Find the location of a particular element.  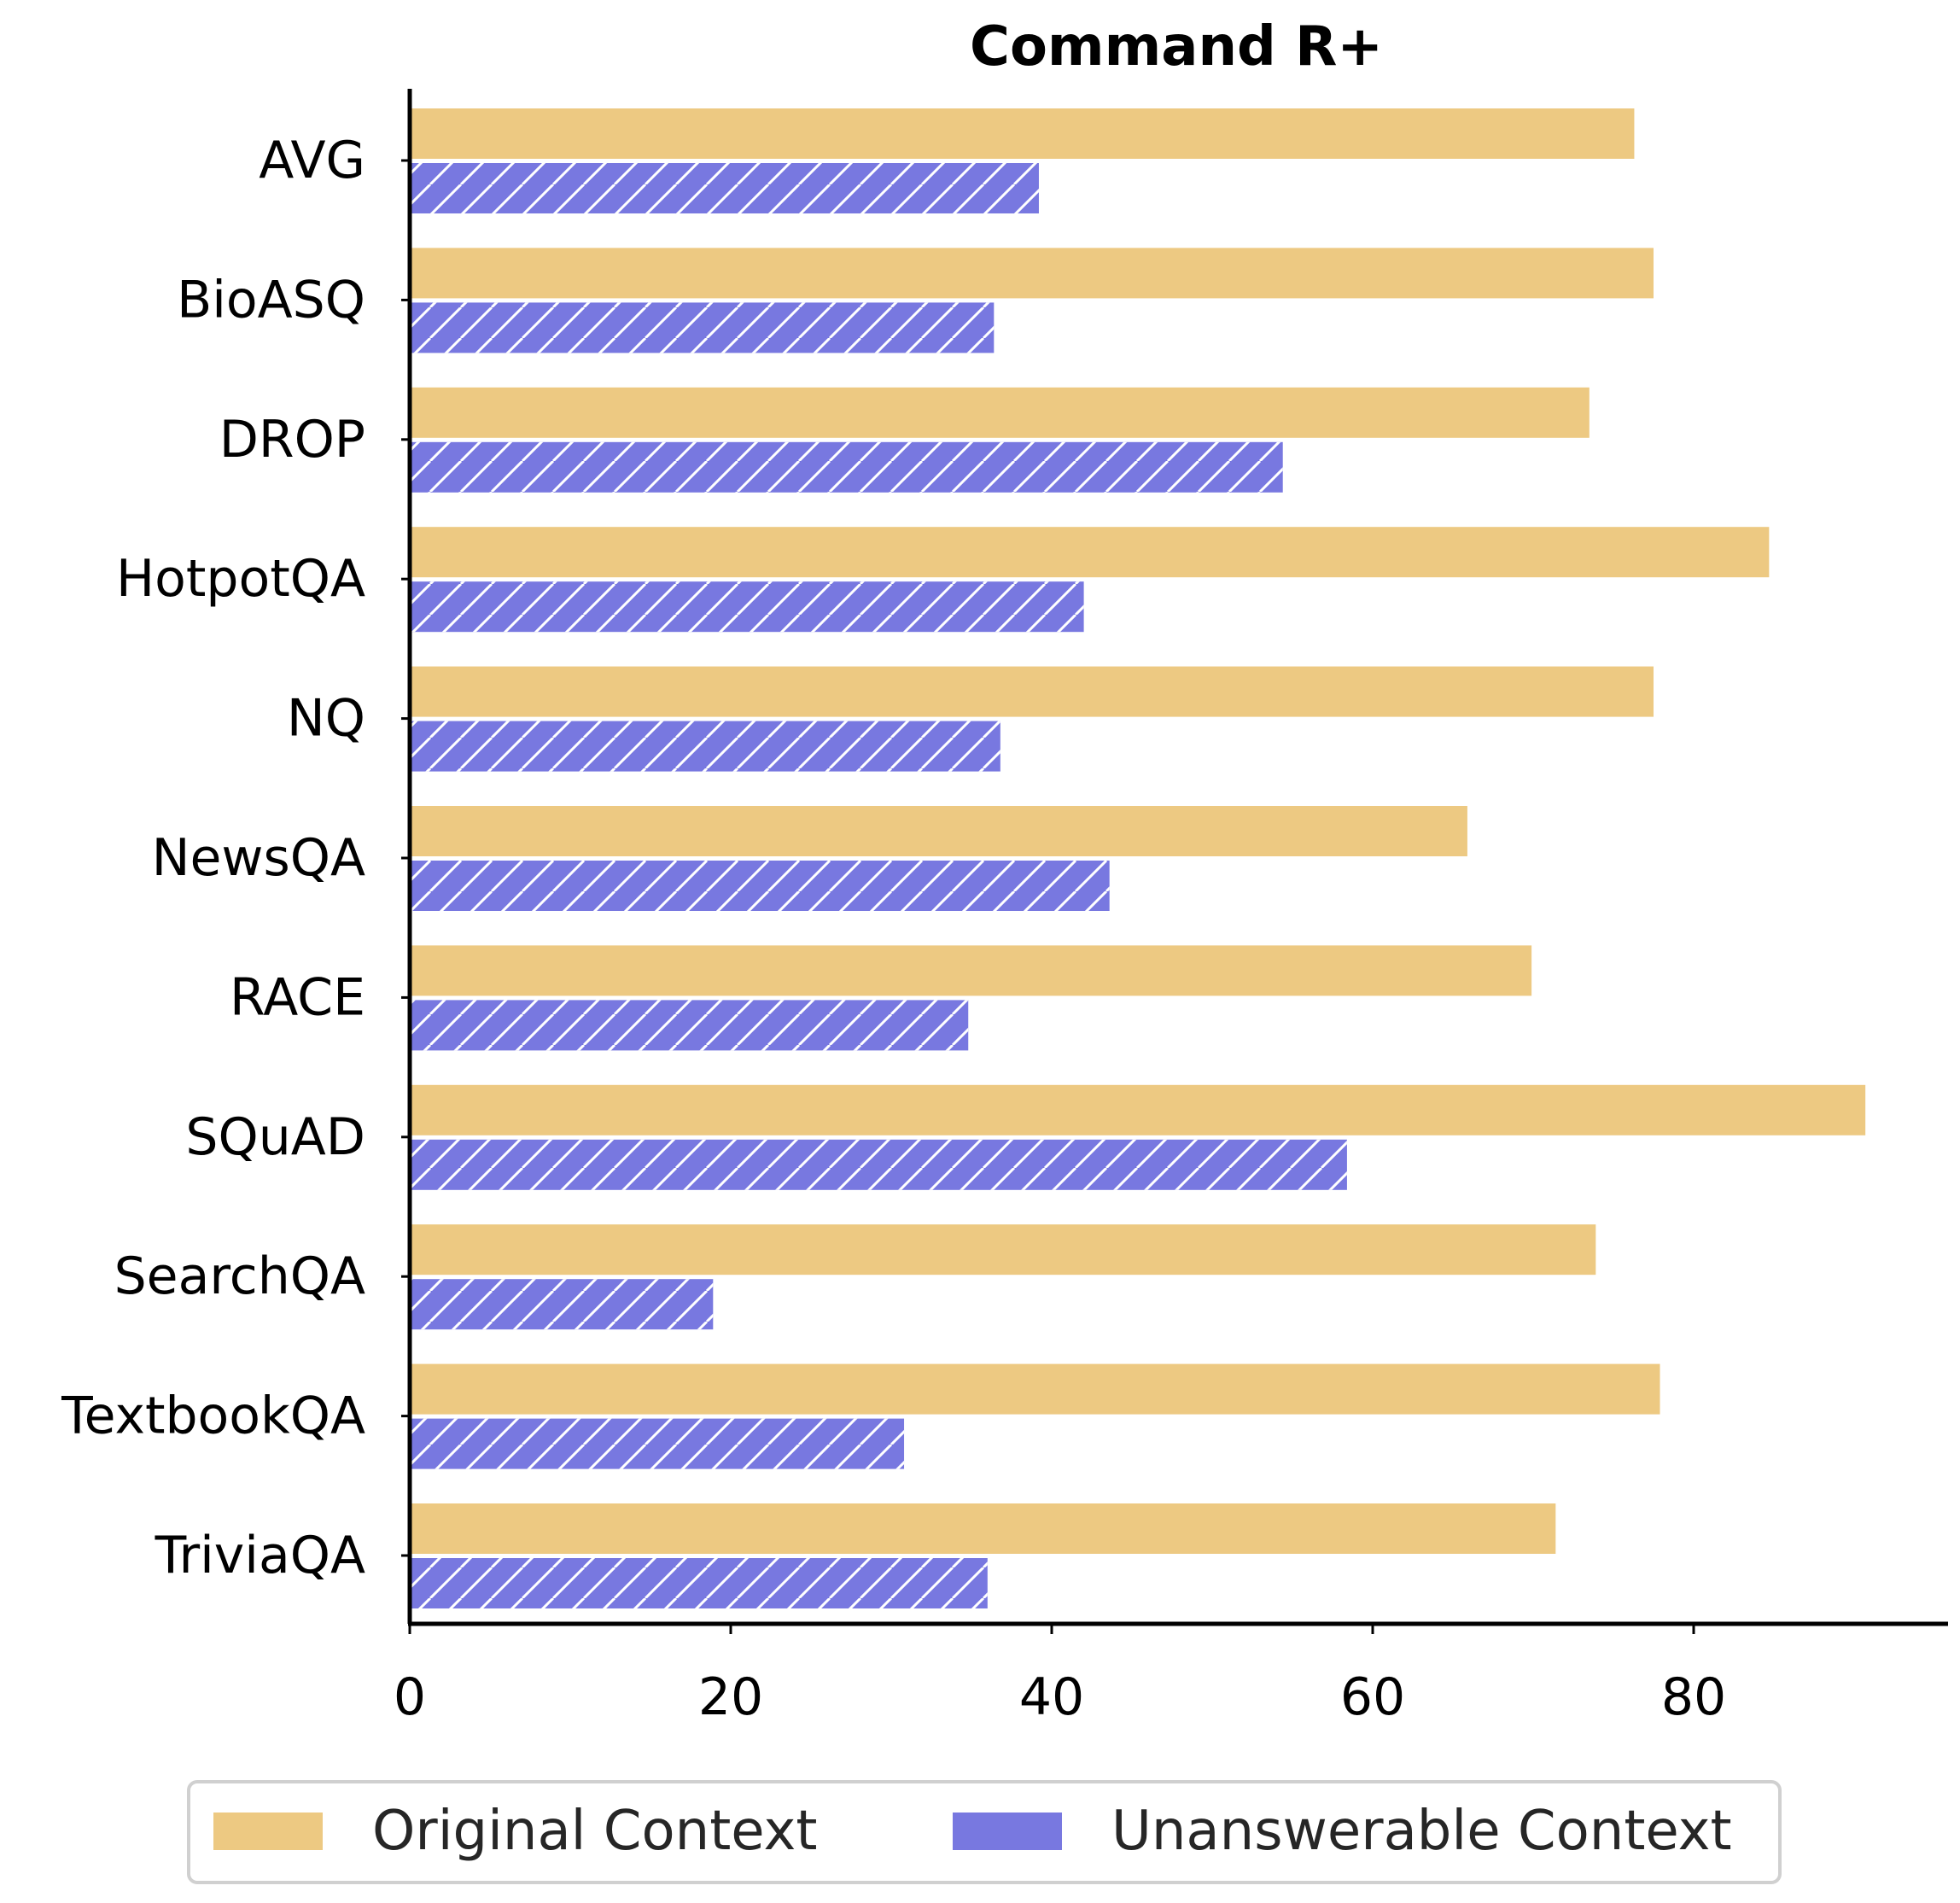

bar-original-hotpotqa is located at coordinates (1090, 552).